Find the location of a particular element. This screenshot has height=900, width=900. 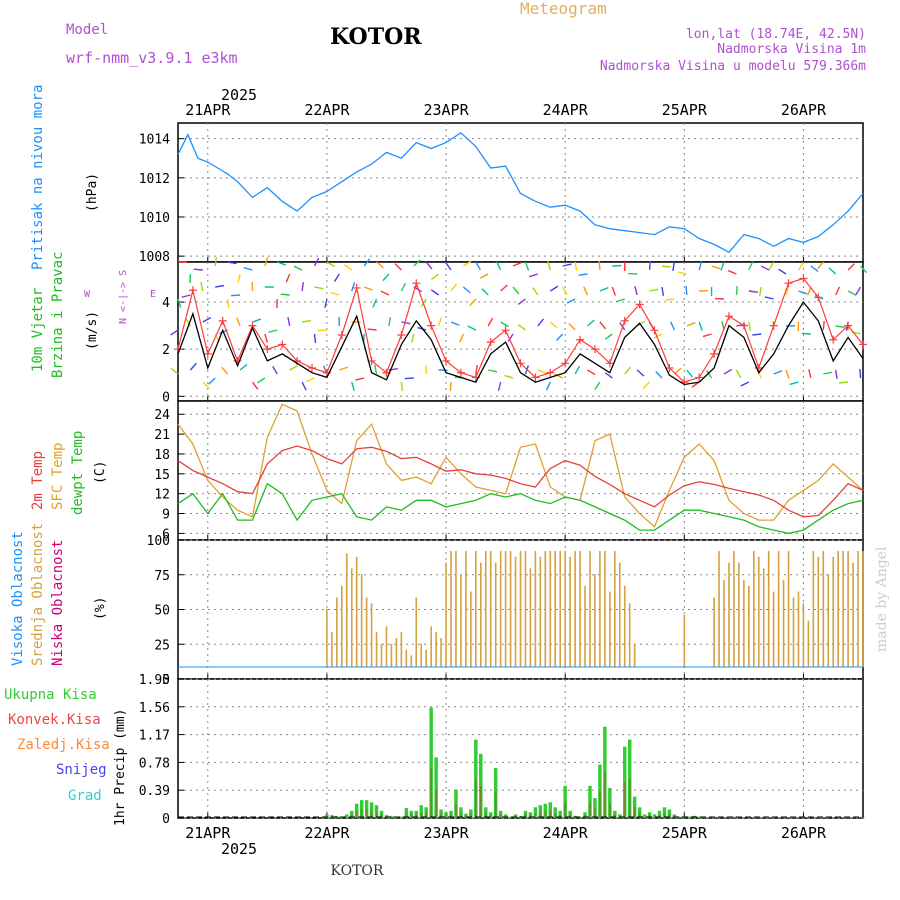

wind-compass-e: E is located at coordinates (153, 294).